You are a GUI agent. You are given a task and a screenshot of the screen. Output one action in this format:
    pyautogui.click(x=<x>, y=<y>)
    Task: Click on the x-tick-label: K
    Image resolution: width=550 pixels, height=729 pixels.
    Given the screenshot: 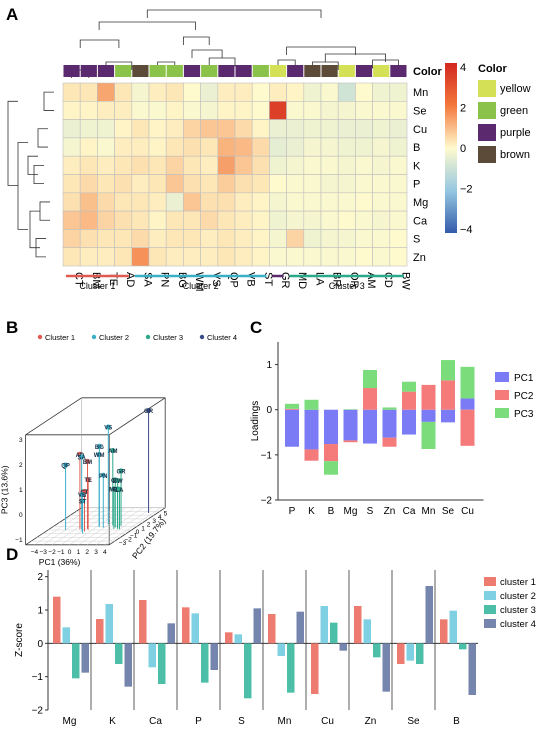 What is the action you would take?
    pyautogui.click(x=112, y=721)
    